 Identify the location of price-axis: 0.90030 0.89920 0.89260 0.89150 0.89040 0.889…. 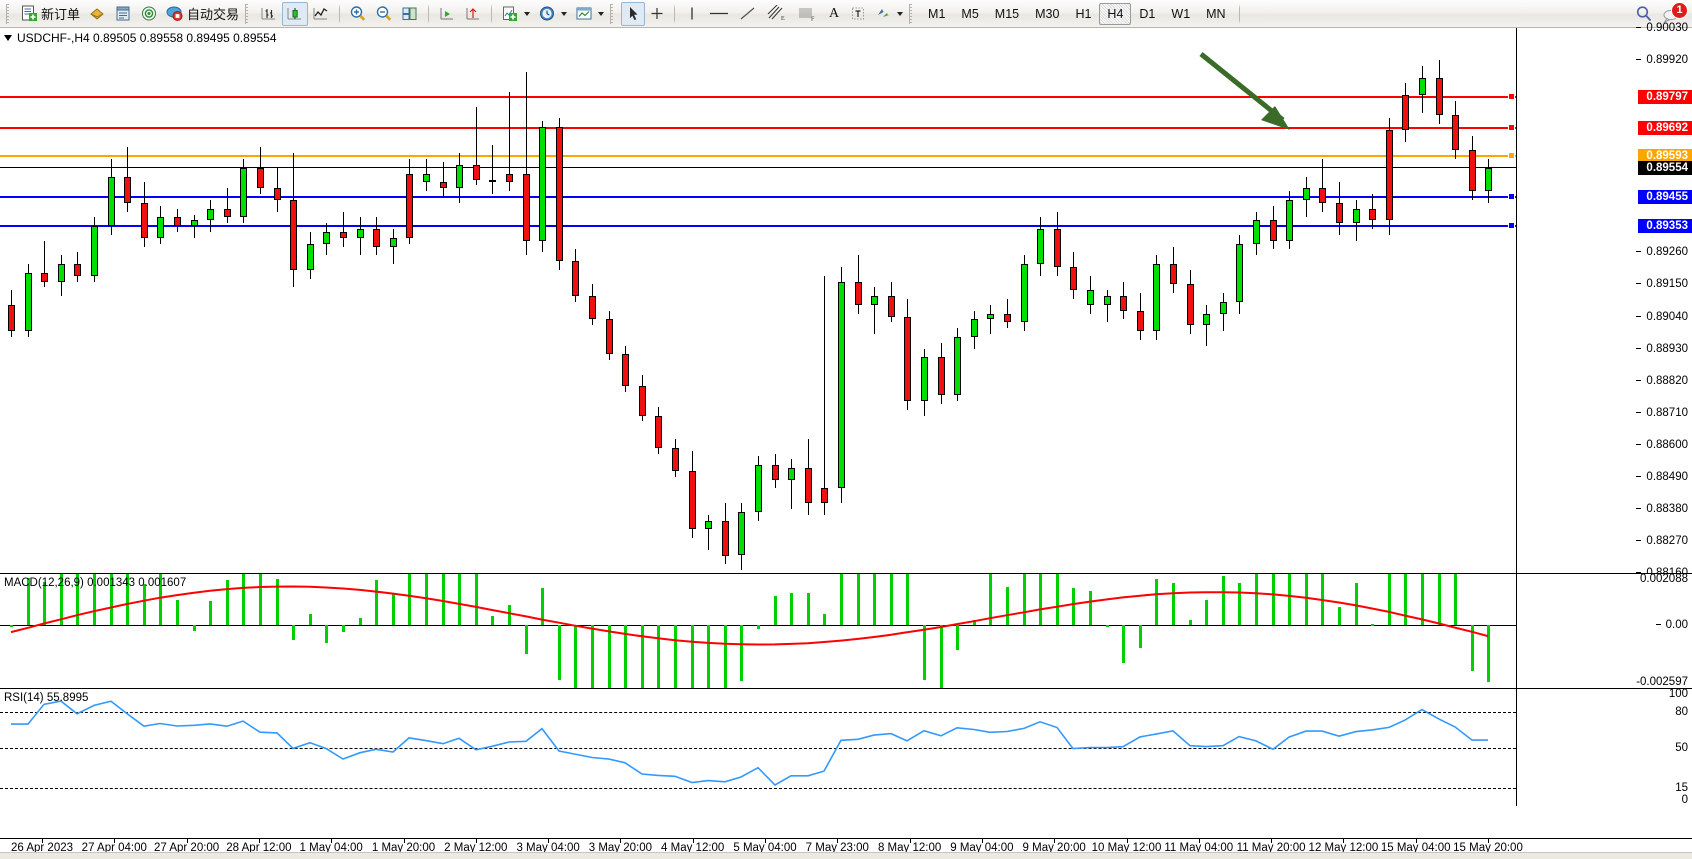
(1604, 300).